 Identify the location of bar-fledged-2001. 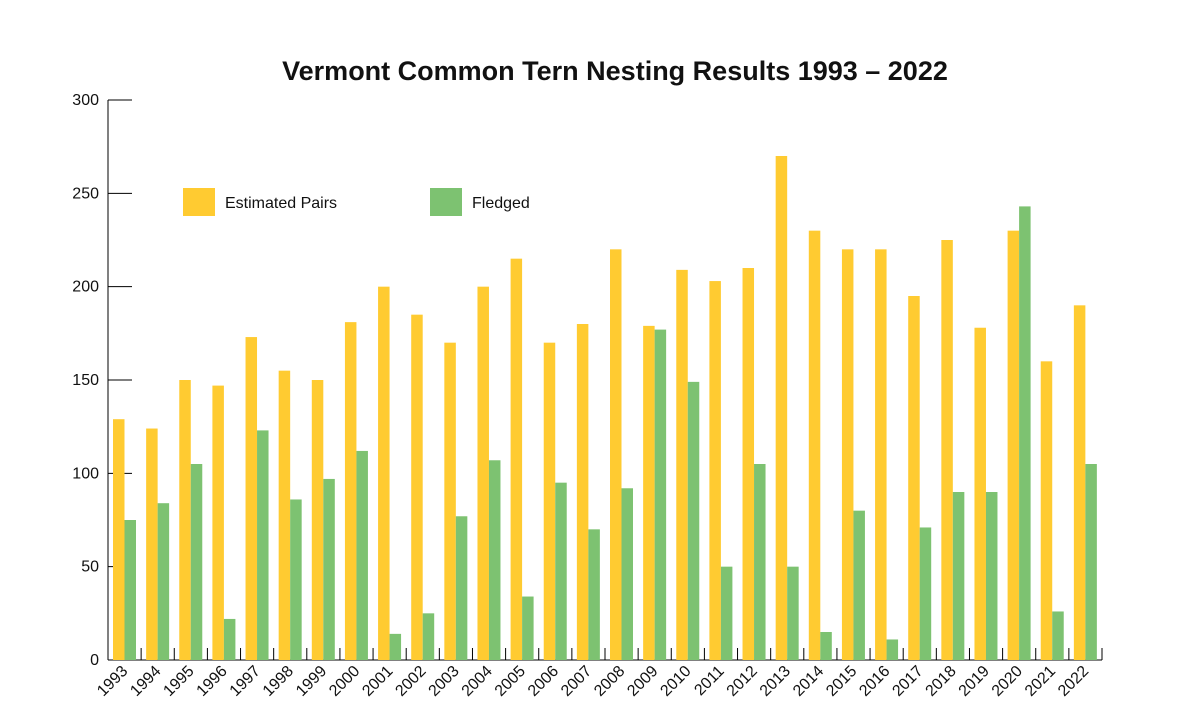
(395, 646).